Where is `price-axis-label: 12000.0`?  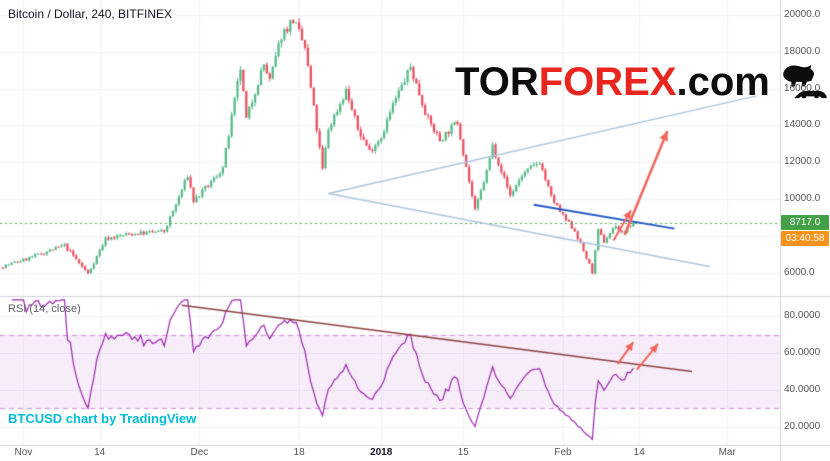 price-axis-label: 12000.0 is located at coordinates (802, 162).